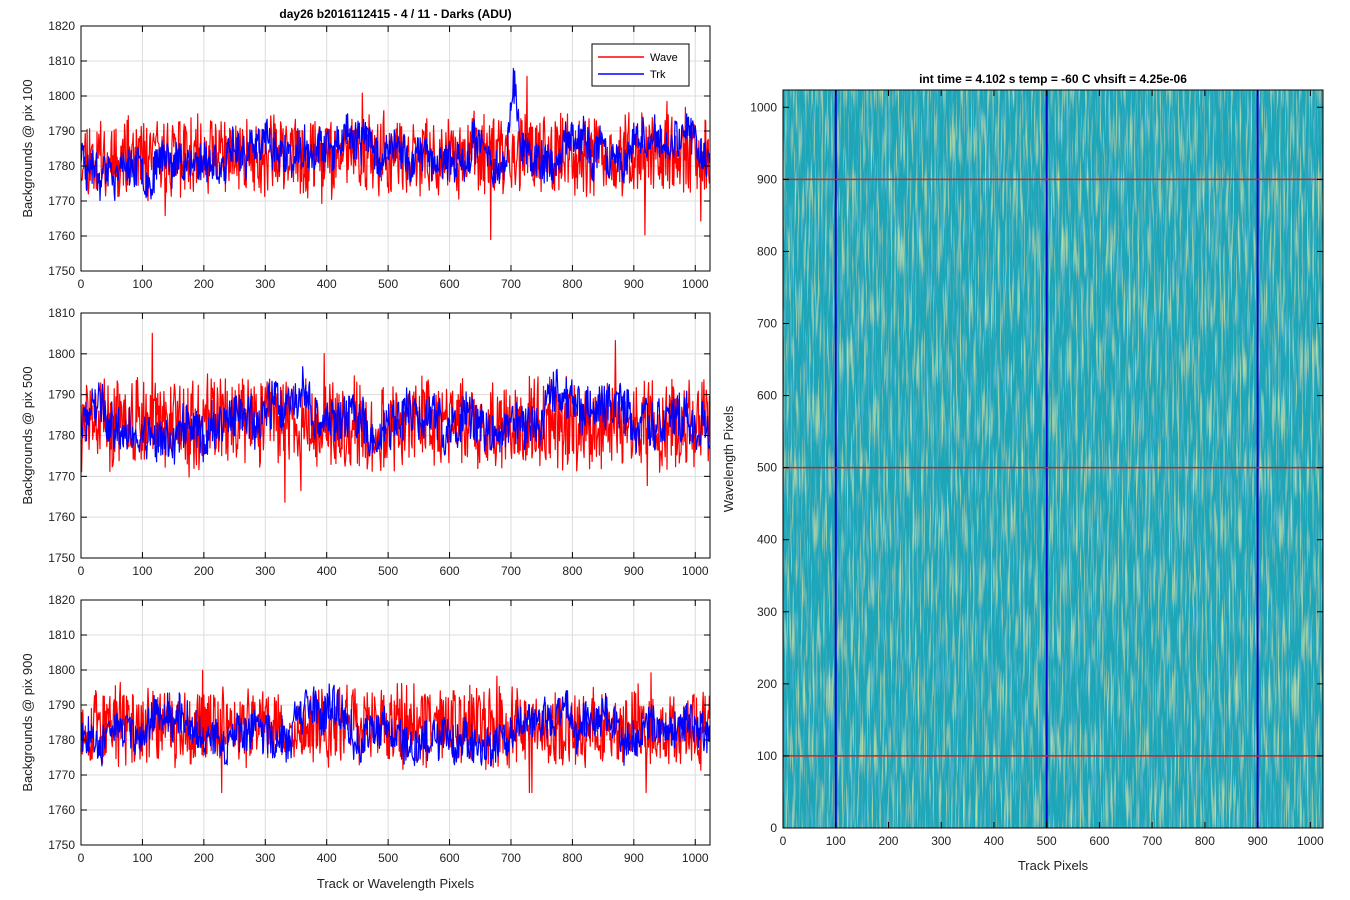 This screenshot has width=1350, height=900. I want to click on y-tick-label: 900, so click(767, 179).